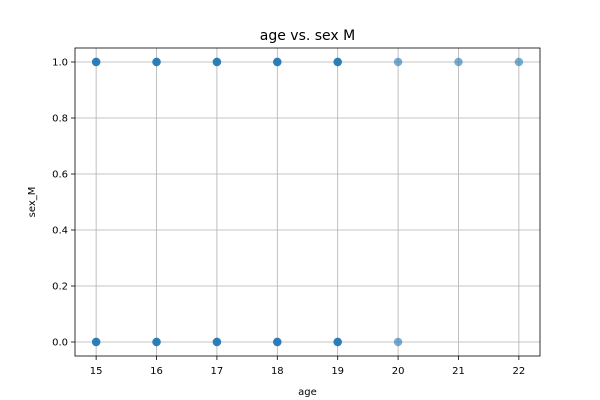  I want to click on x-tick-label: 20, so click(398, 371).